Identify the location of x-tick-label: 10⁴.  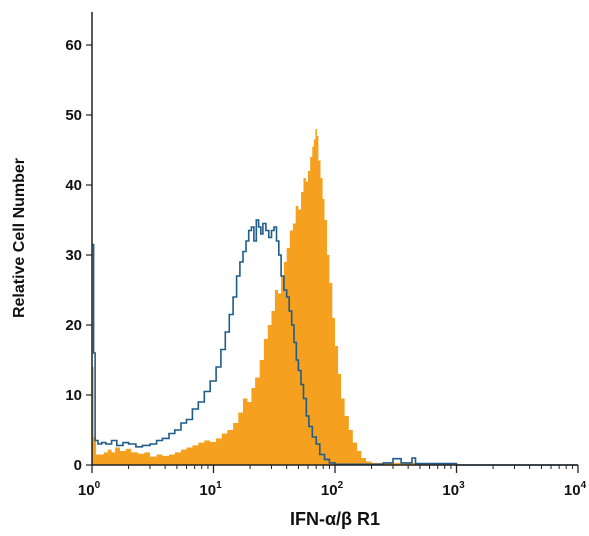
(575, 489).